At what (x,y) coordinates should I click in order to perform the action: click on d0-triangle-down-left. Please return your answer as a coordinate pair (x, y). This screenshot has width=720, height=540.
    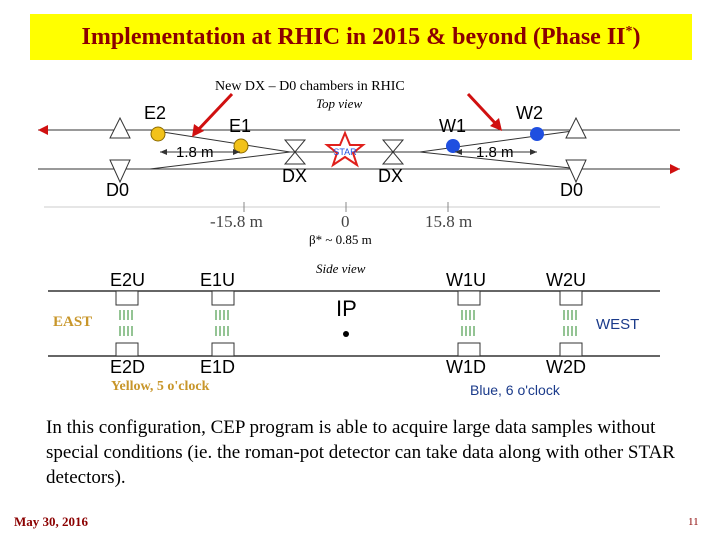
    Looking at the image, I should click on (120, 171).